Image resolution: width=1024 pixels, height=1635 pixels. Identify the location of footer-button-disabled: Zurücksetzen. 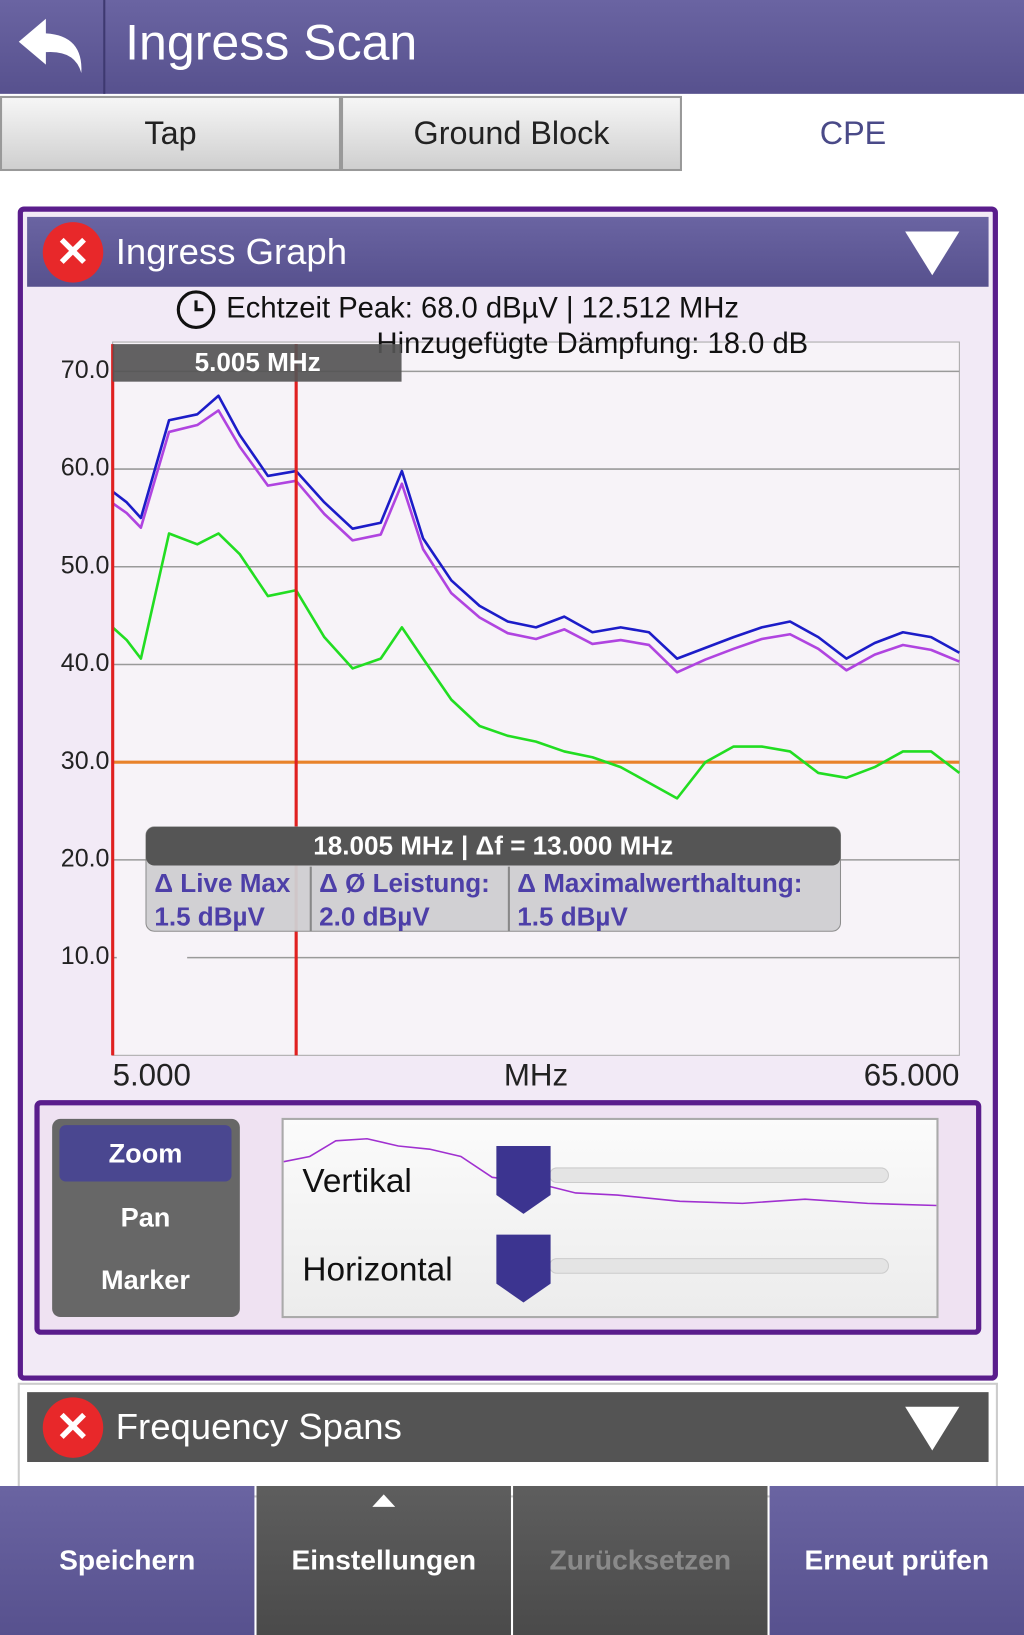
(640, 1560).